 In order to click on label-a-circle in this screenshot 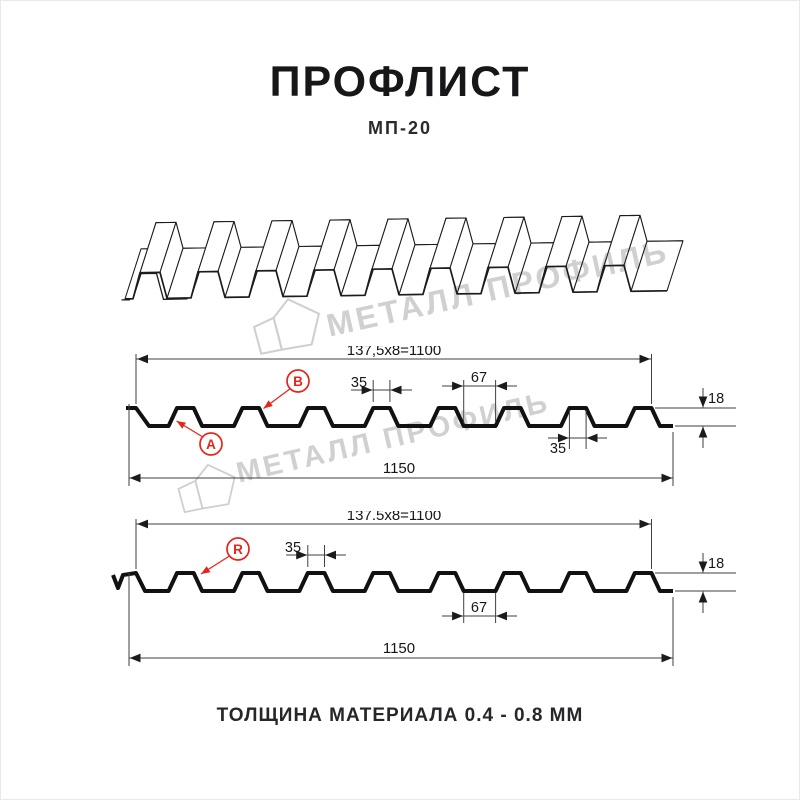, I will do `click(211, 444)`.